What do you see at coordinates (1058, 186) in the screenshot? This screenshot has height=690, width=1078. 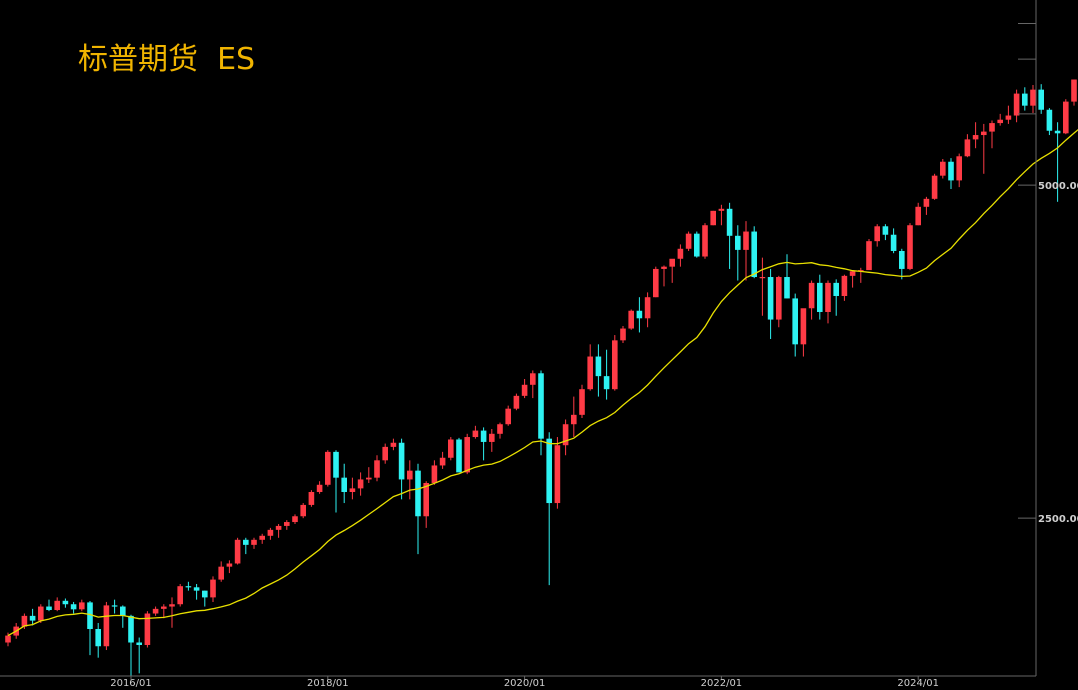 I see `y-tick-label: 5000.00` at bounding box center [1058, 186].